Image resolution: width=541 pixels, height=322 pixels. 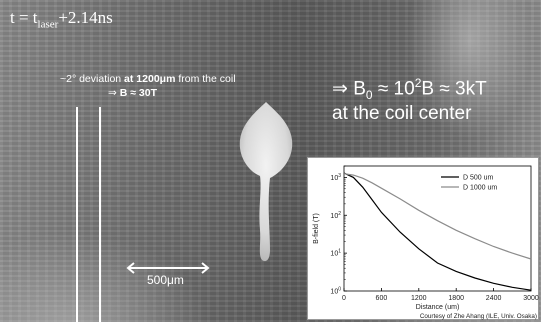 I want to click on y-tick-label: 10¹, so click(x=335, y=253).